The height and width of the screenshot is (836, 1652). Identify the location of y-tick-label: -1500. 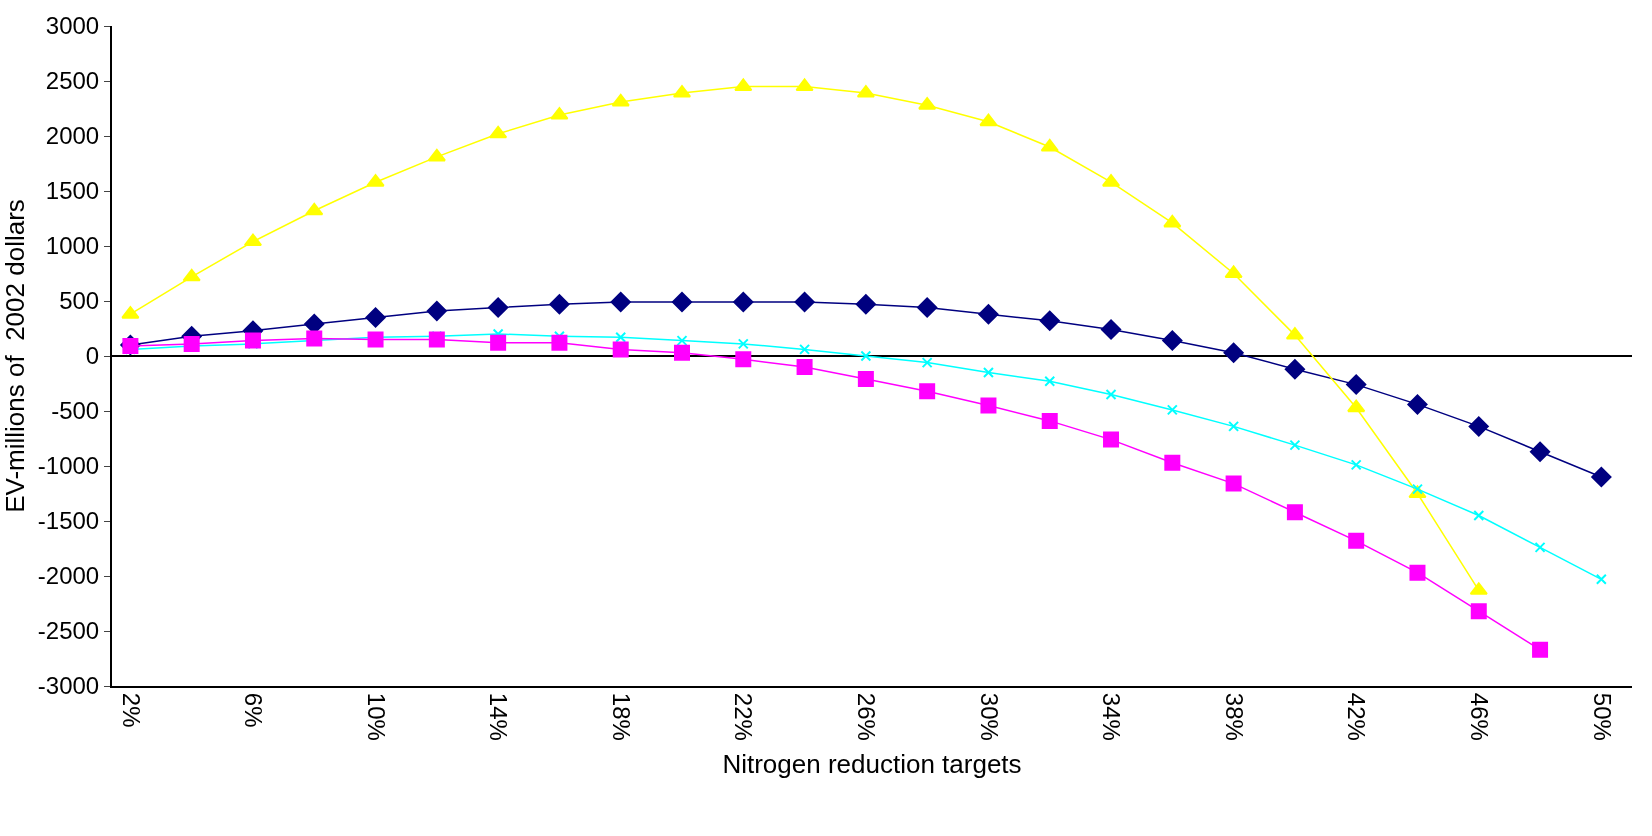
(68, 521).